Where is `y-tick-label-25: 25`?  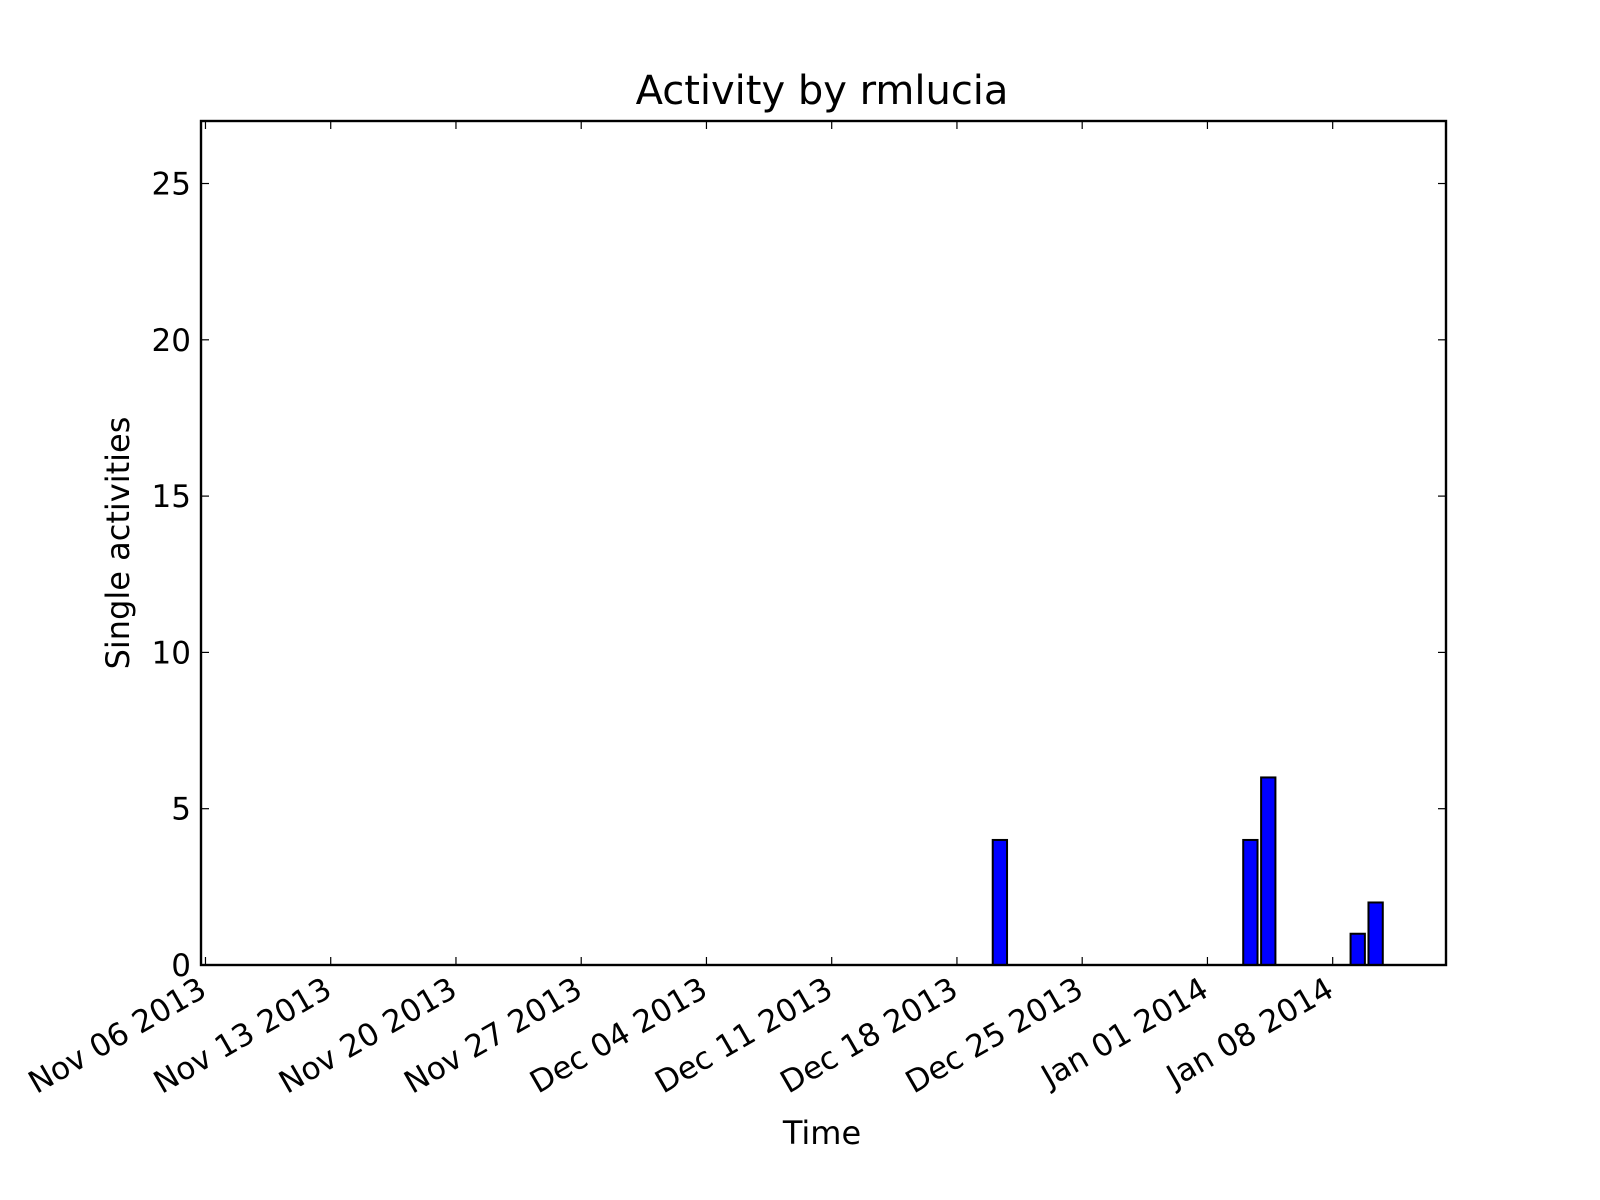 y-tick-label-25: 25 is located at coordinates (171, 185).